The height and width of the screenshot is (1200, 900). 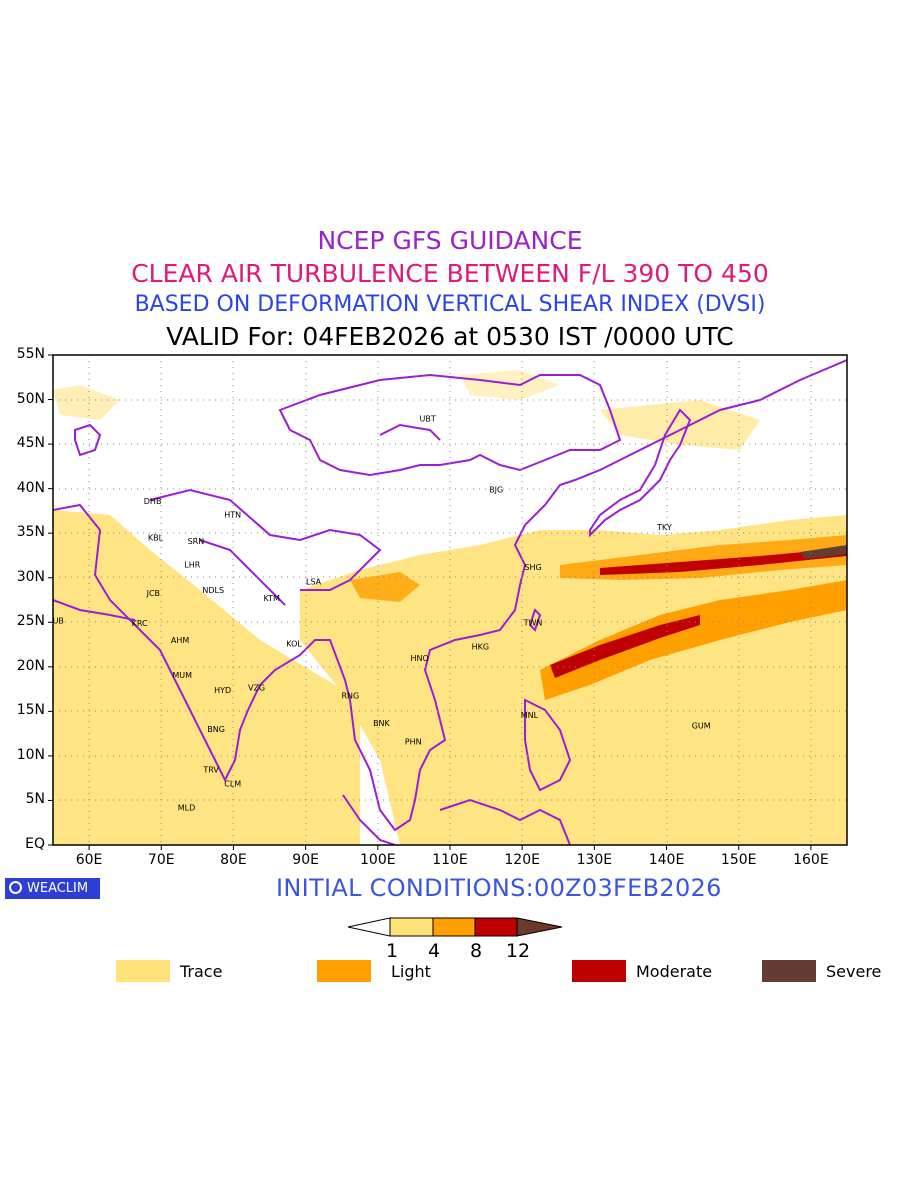 What do you see at coordinates (30, 621) in the screenshot?
I see `lat-label: 25N` at bounding box center [30, 621].